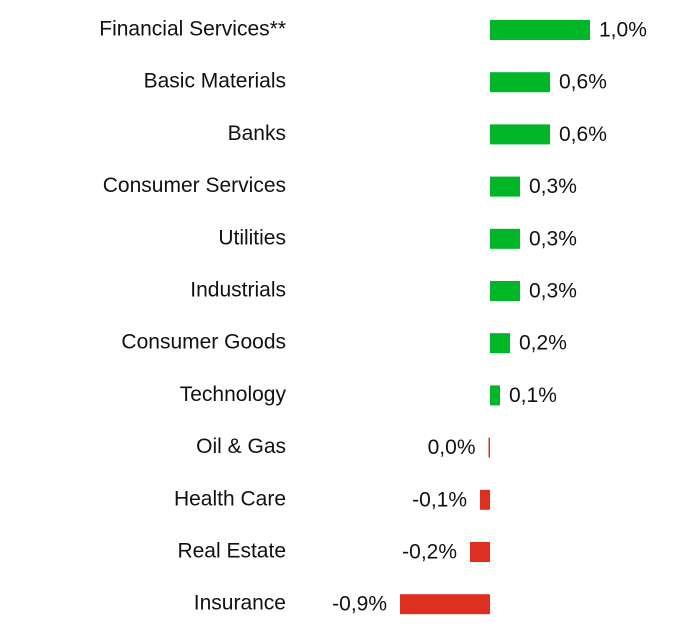 Image resolution: width=700 pixels, height=640 pixels. What do you see at coordinates (439, 499) in the screenshot?
I see `value-label-health-care: -0,1%` at bounding box center [439, 499].